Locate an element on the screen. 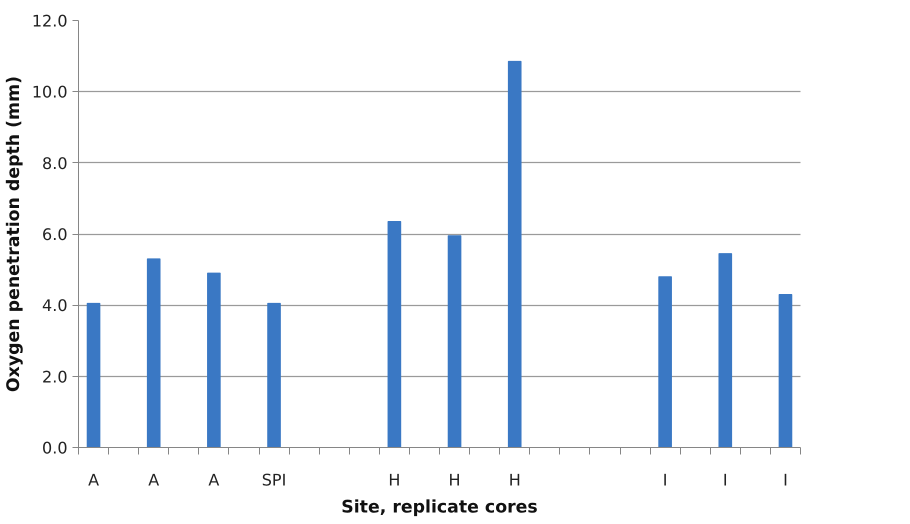 The width and height of the screenshot is (910, 524). y-tick-label: 0.0 is located at coordinates (55, 448).